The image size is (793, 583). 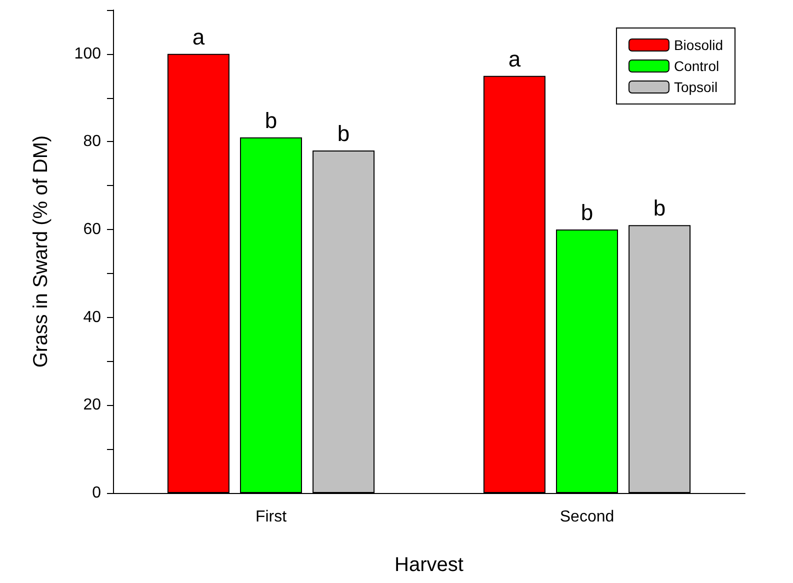 I want to click on legend-label: Topsoil, so click(x=696, y=87).